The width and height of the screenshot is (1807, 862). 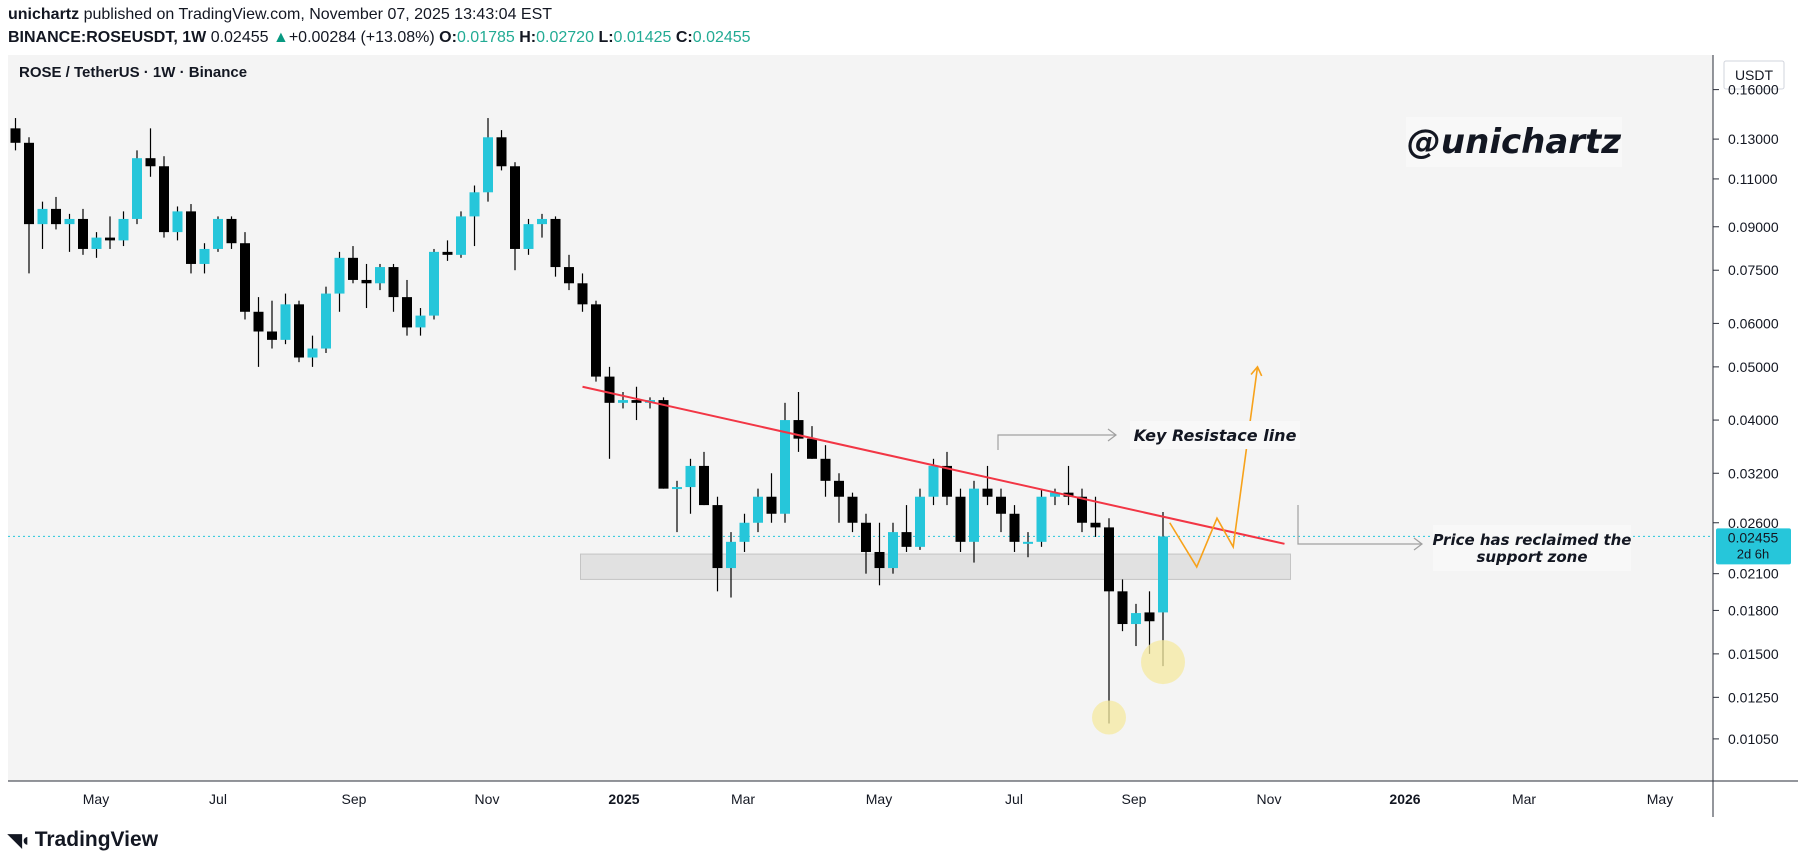 I want to click on author-name: unichartz, so click(x=44, y=14).